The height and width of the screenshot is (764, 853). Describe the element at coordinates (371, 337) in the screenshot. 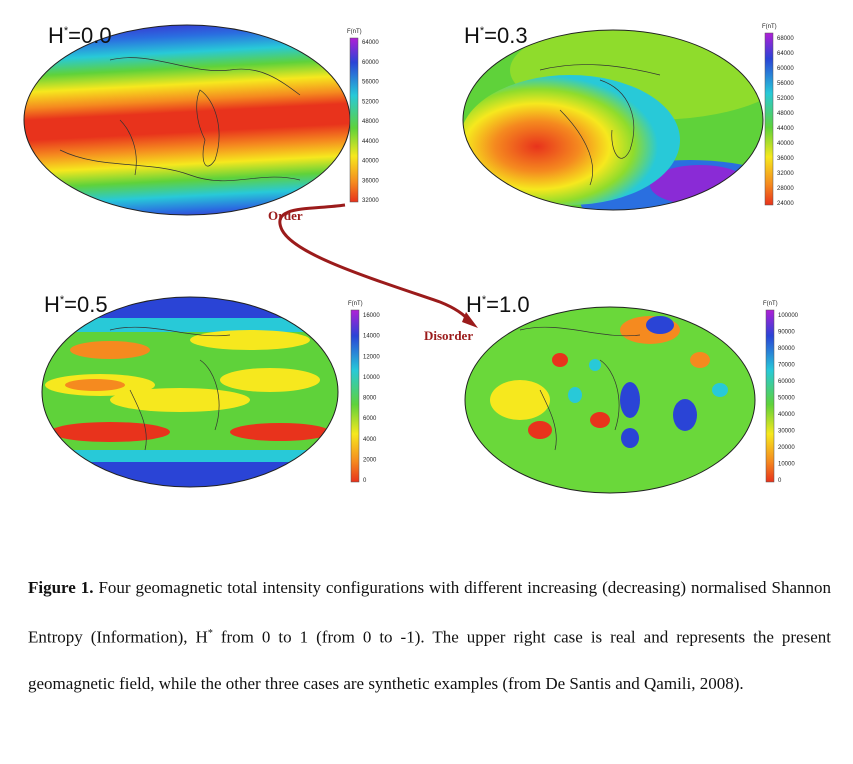

I see `colorbar-tick-label: 14000` at that location.